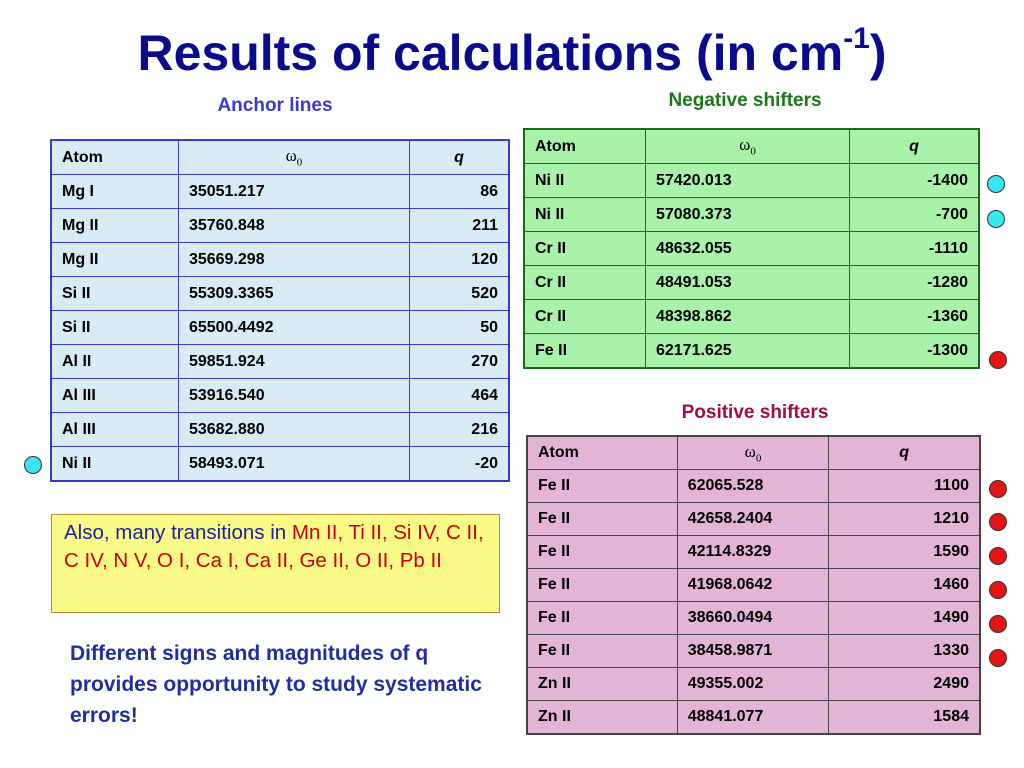 The height and width of the screenshot is (768, 1024). Describe the element at coordinates (459, 429) in the screenshot. I see `q-cell: 216` at that location.